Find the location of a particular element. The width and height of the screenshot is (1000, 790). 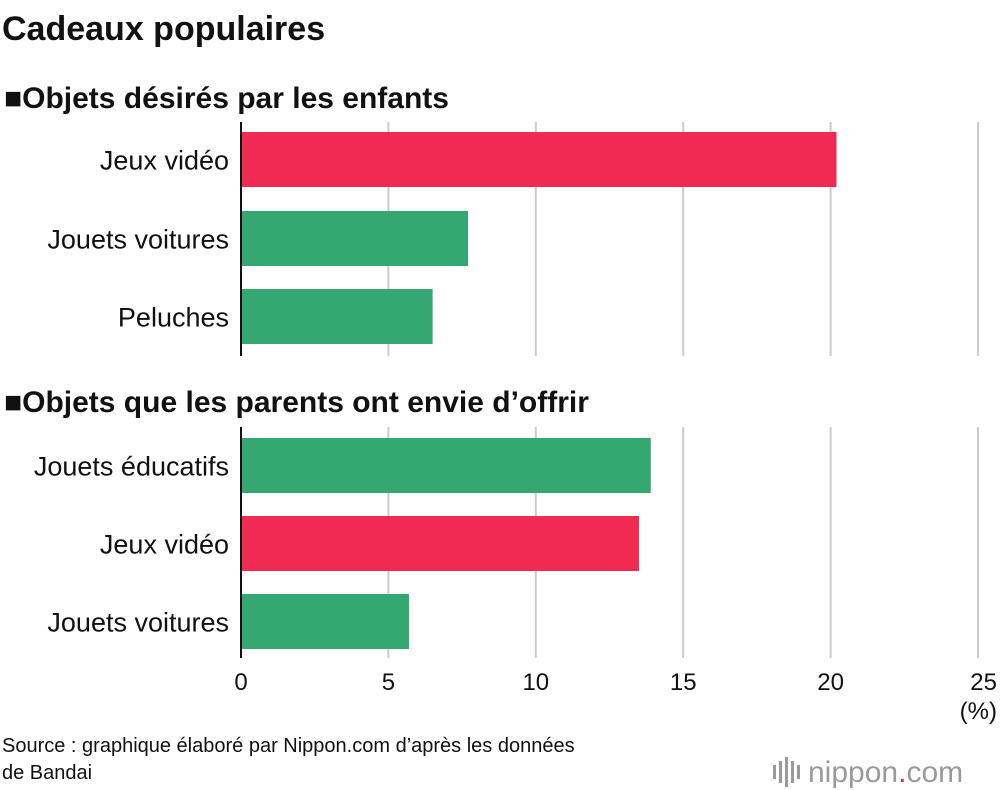

x-tick-label: 20 is located at coordinates (830, 682).